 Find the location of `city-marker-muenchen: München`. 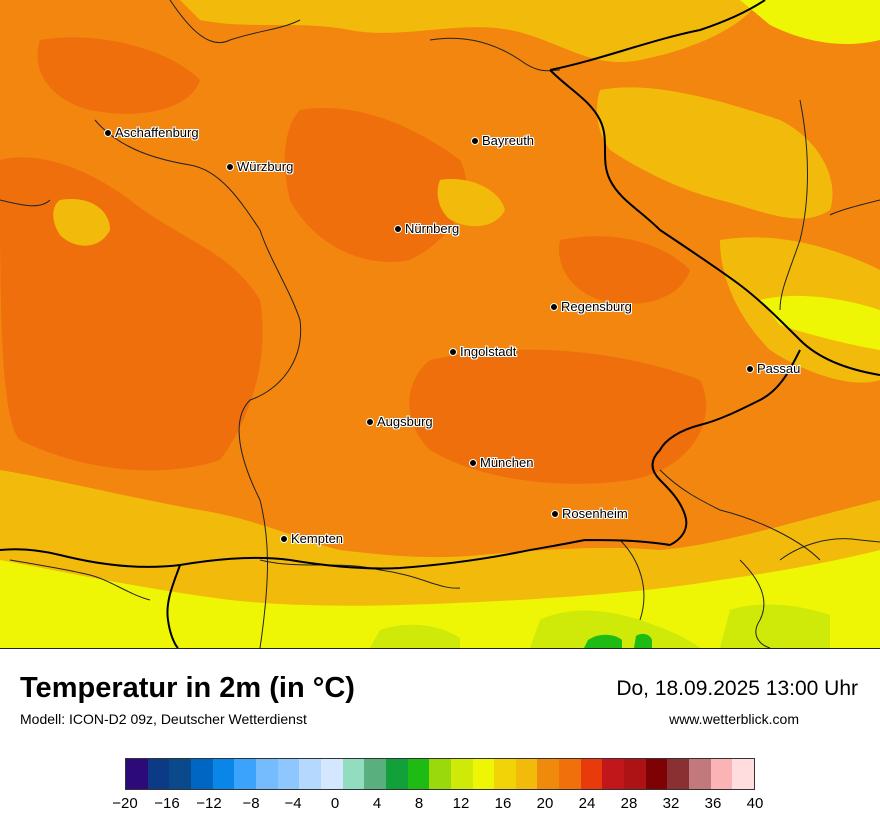

city-marker-muenchen: München is located at coordinates (501, 463).